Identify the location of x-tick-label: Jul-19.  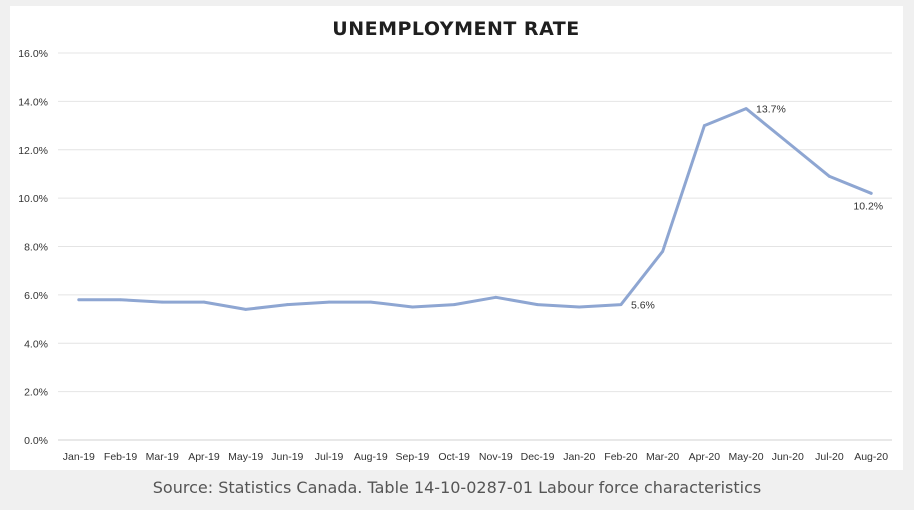
(329, 457).